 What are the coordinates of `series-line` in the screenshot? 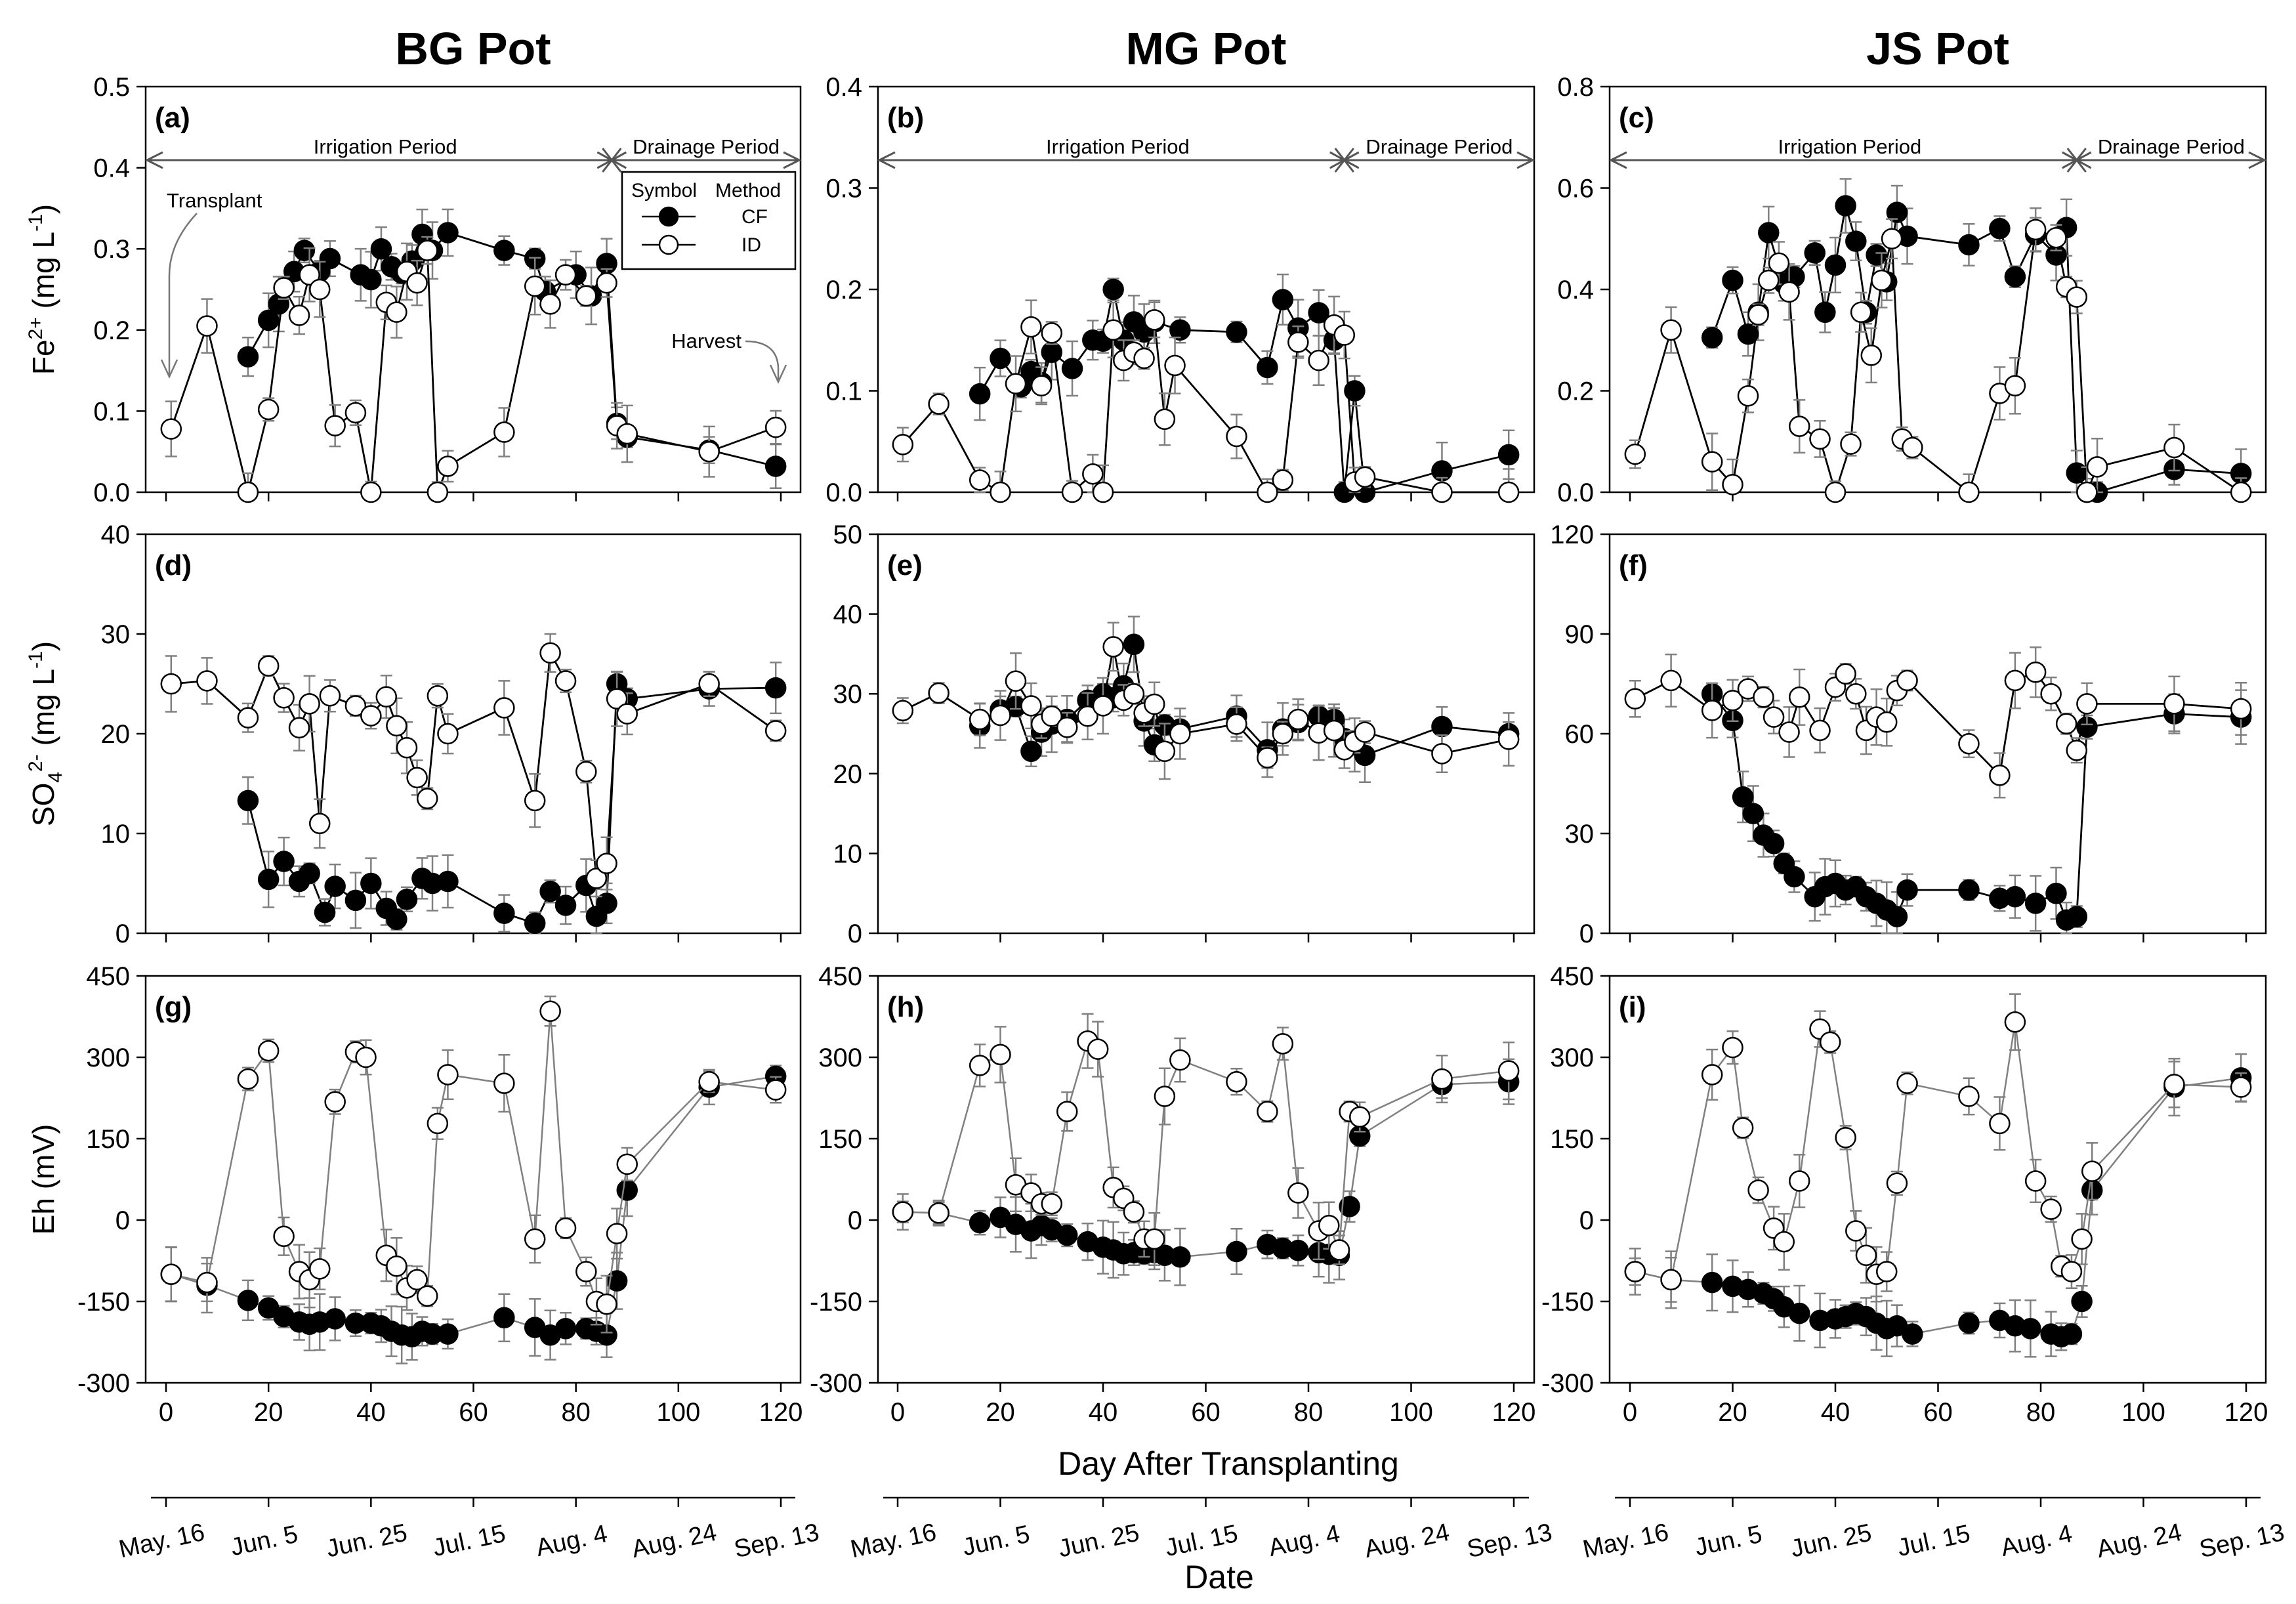 It's located at (1938, 1151).